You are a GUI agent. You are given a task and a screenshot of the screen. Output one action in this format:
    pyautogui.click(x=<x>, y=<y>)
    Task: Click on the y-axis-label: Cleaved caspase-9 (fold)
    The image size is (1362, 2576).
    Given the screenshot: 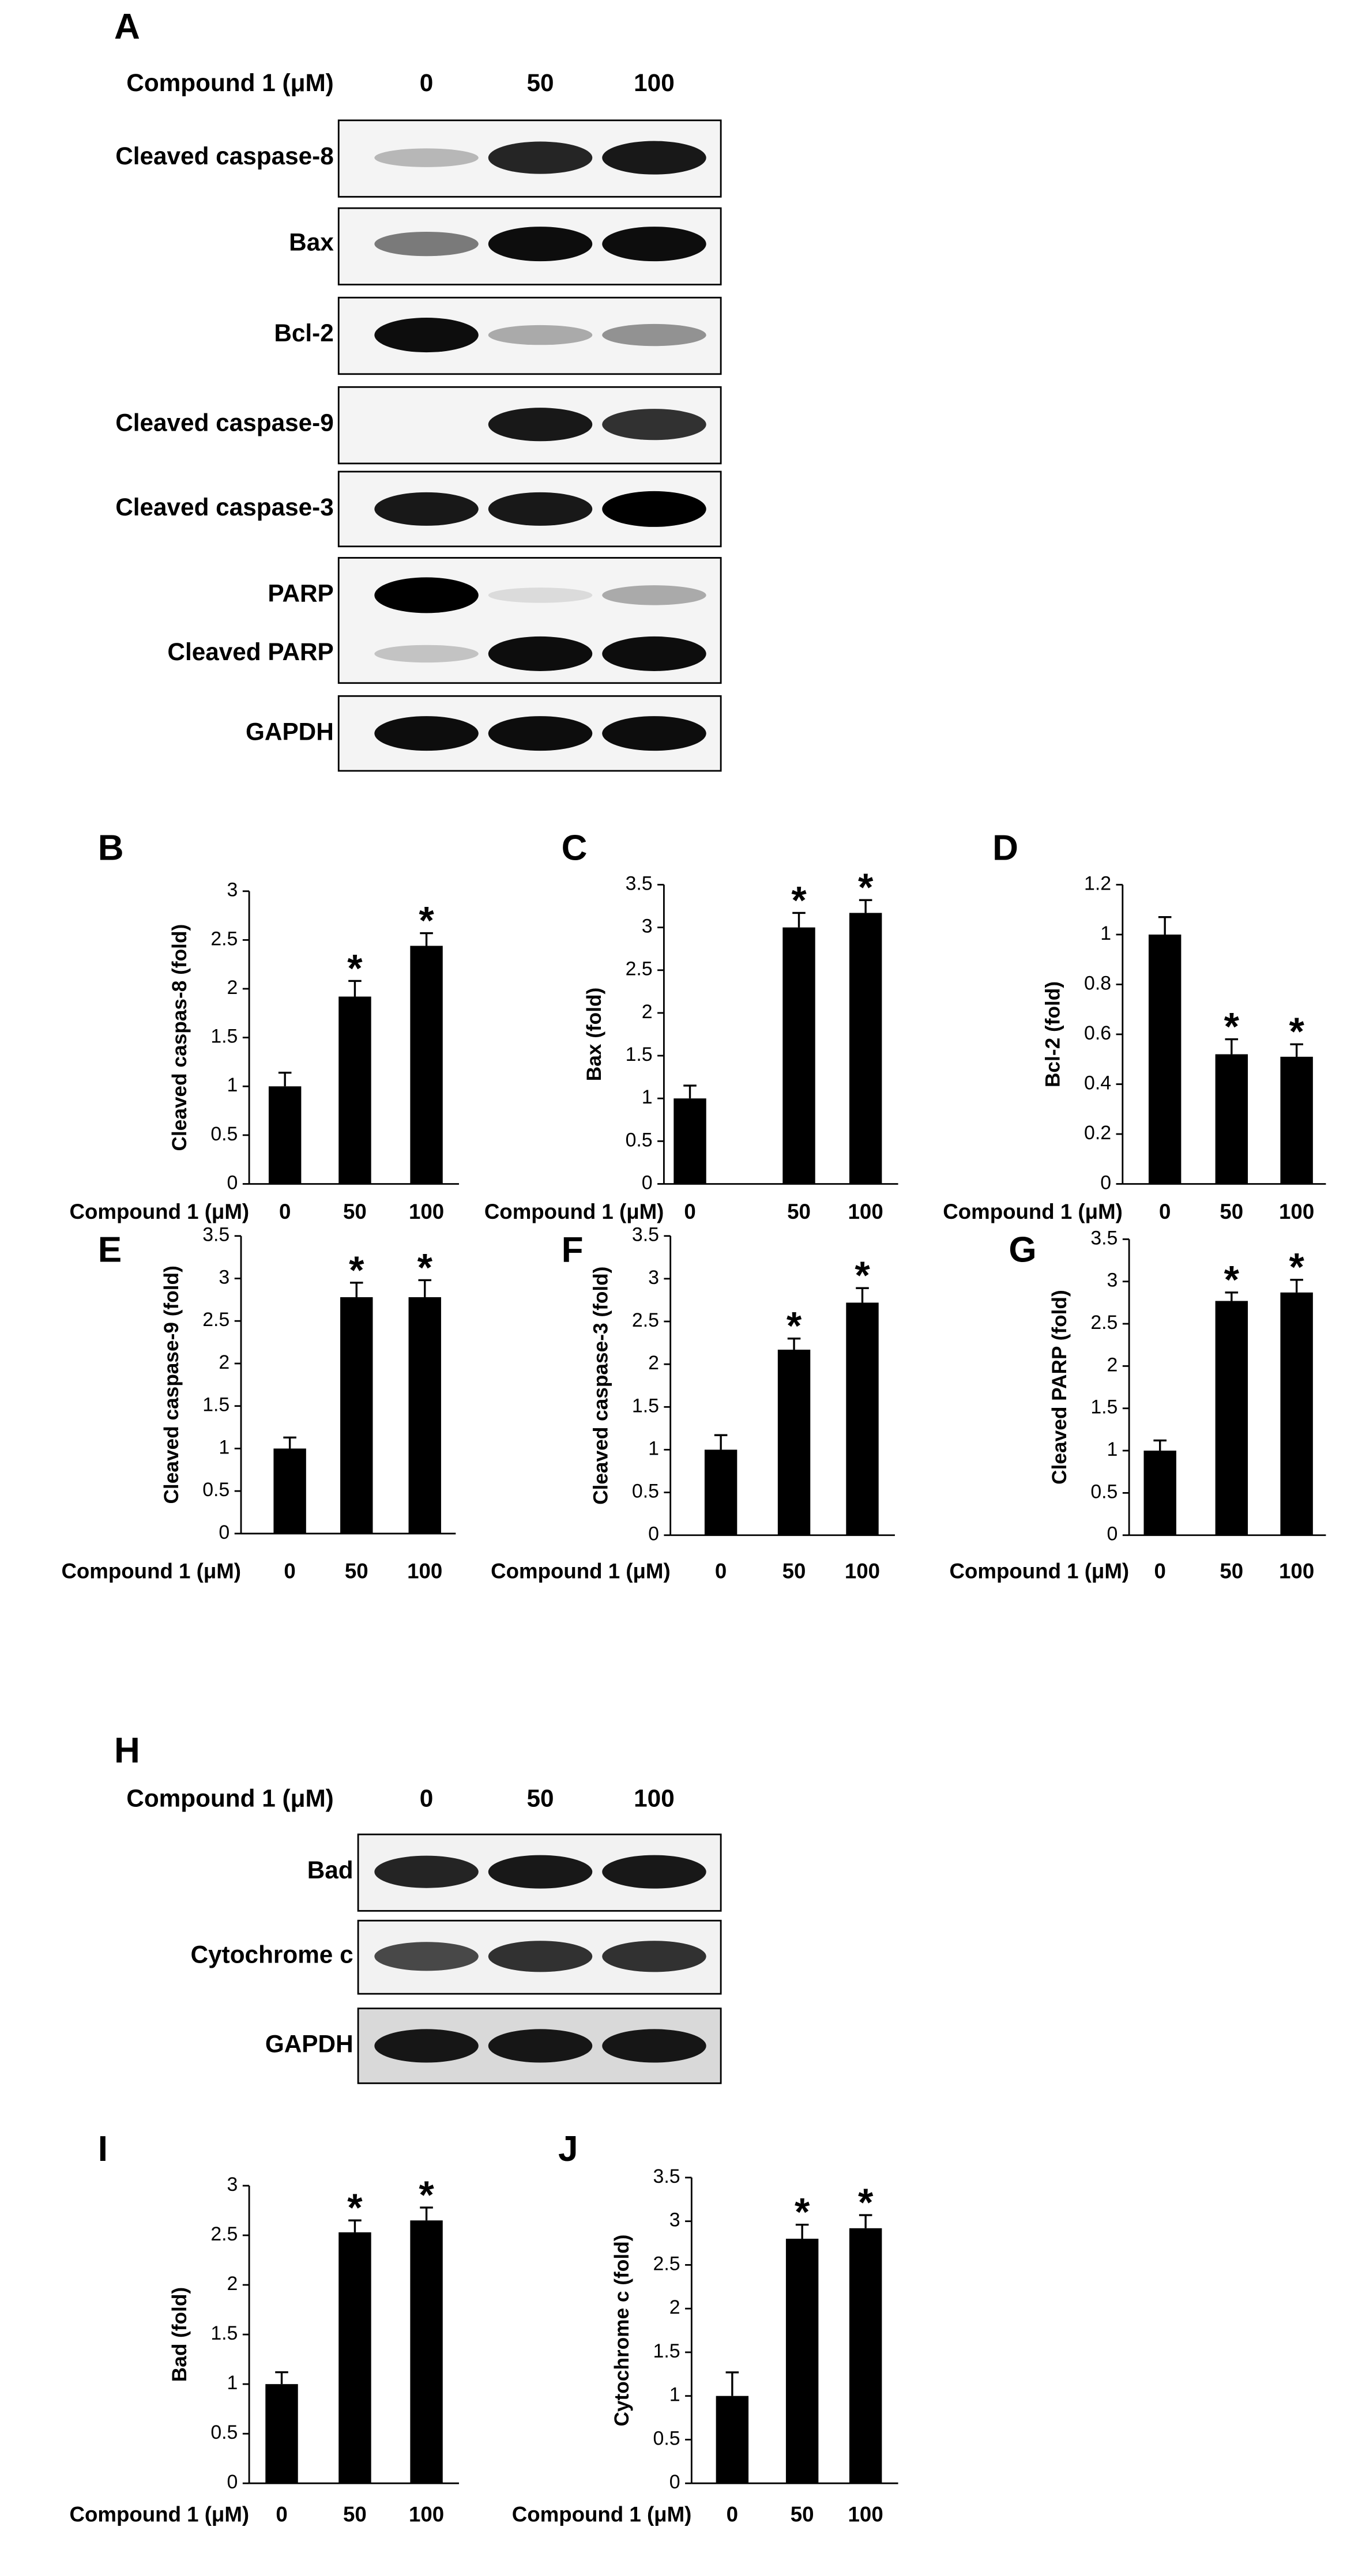 What is the action you would take?
    pyautogui.click(x=171, y=1385)
    